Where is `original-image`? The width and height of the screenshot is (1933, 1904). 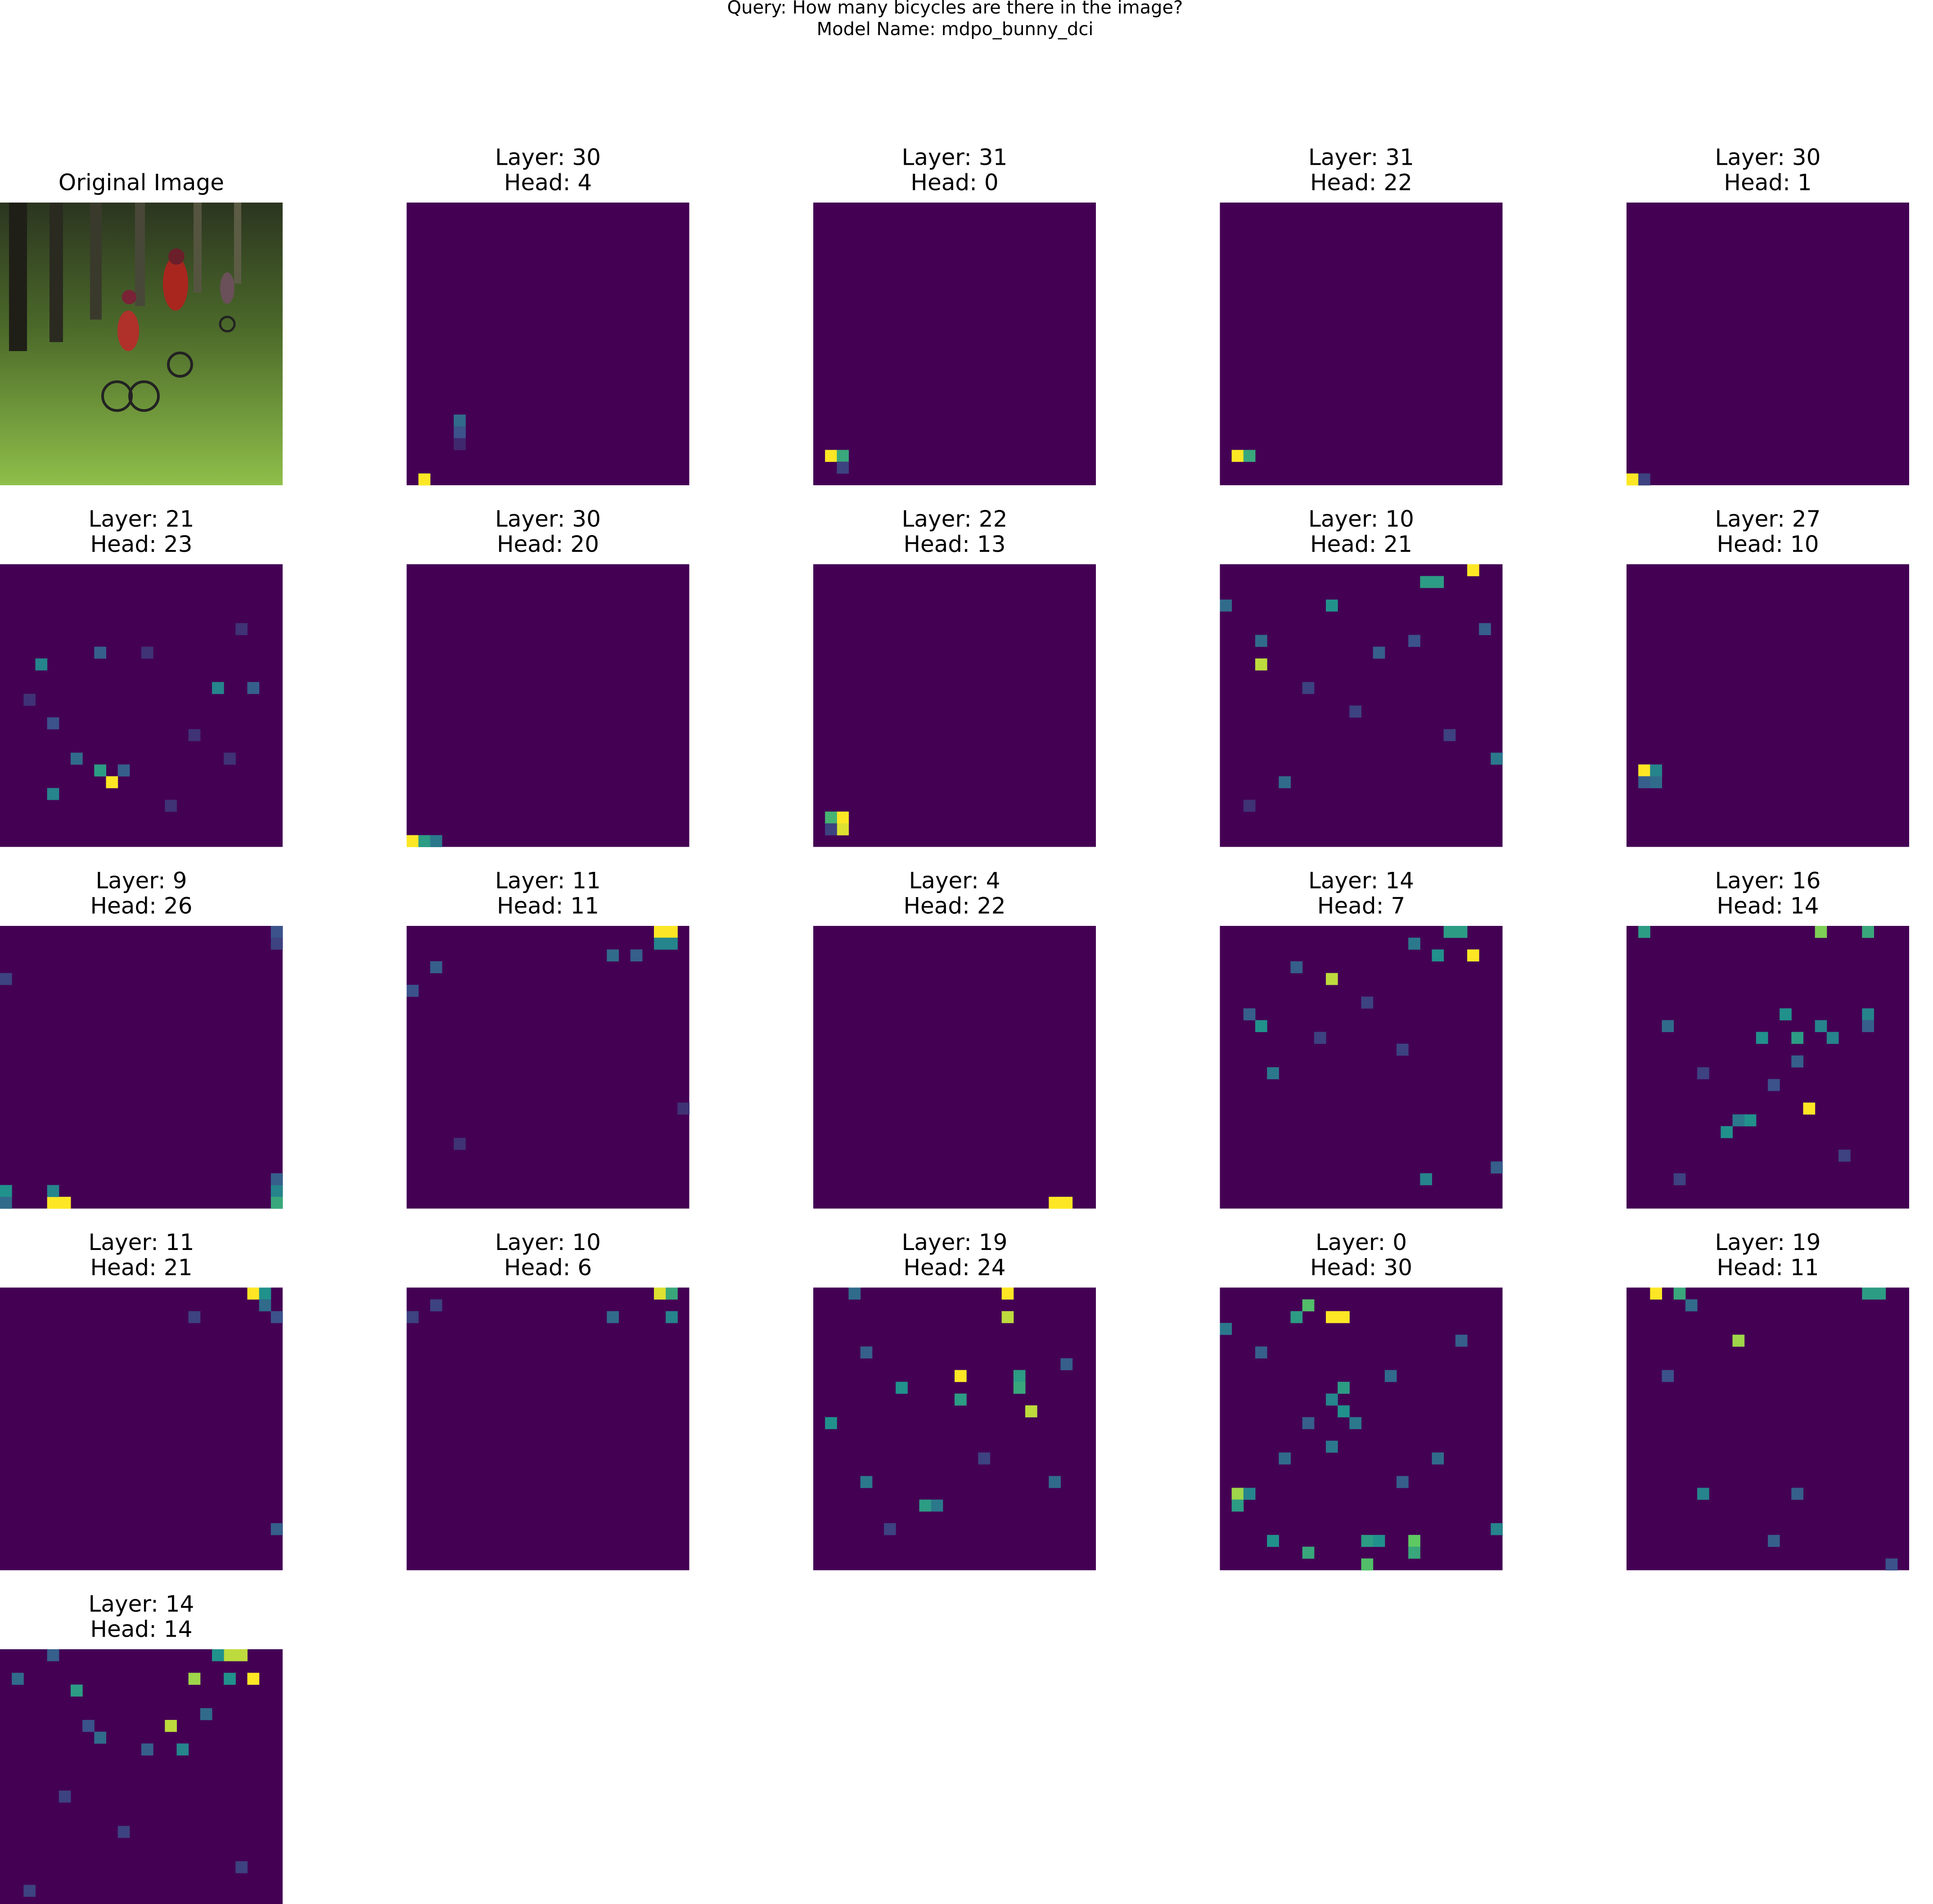
original-image is located at coordinates (141, 344).